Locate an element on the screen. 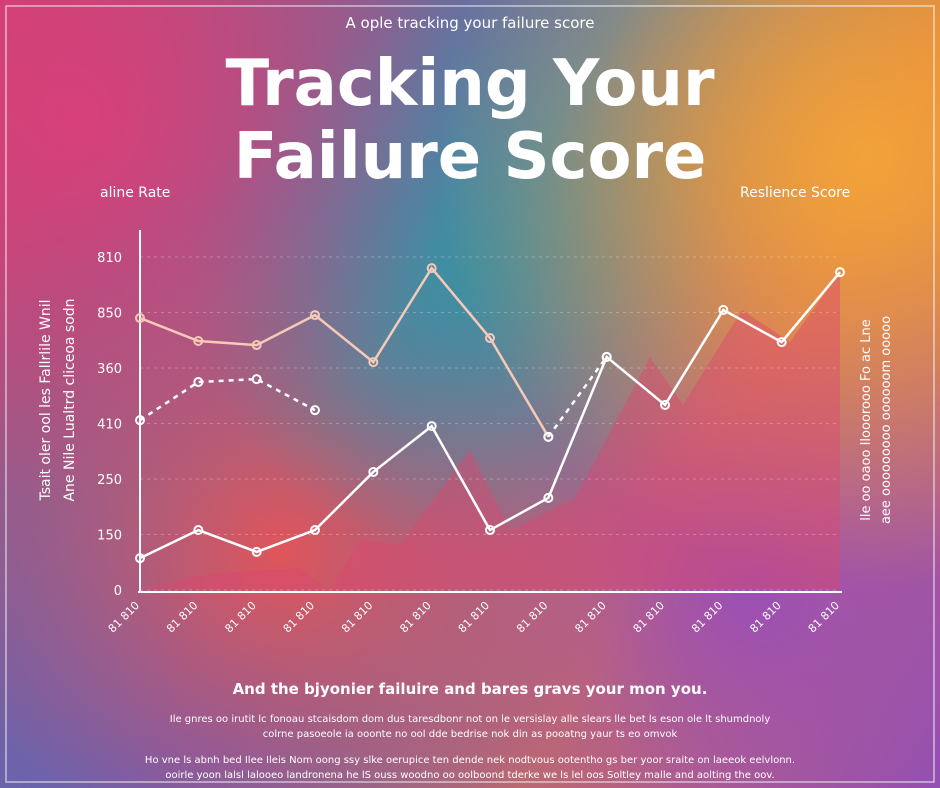 Image resolution: width=940 pixels, height=788 pixels. y-tick-label: 0 is located at coordinates (118, 591).